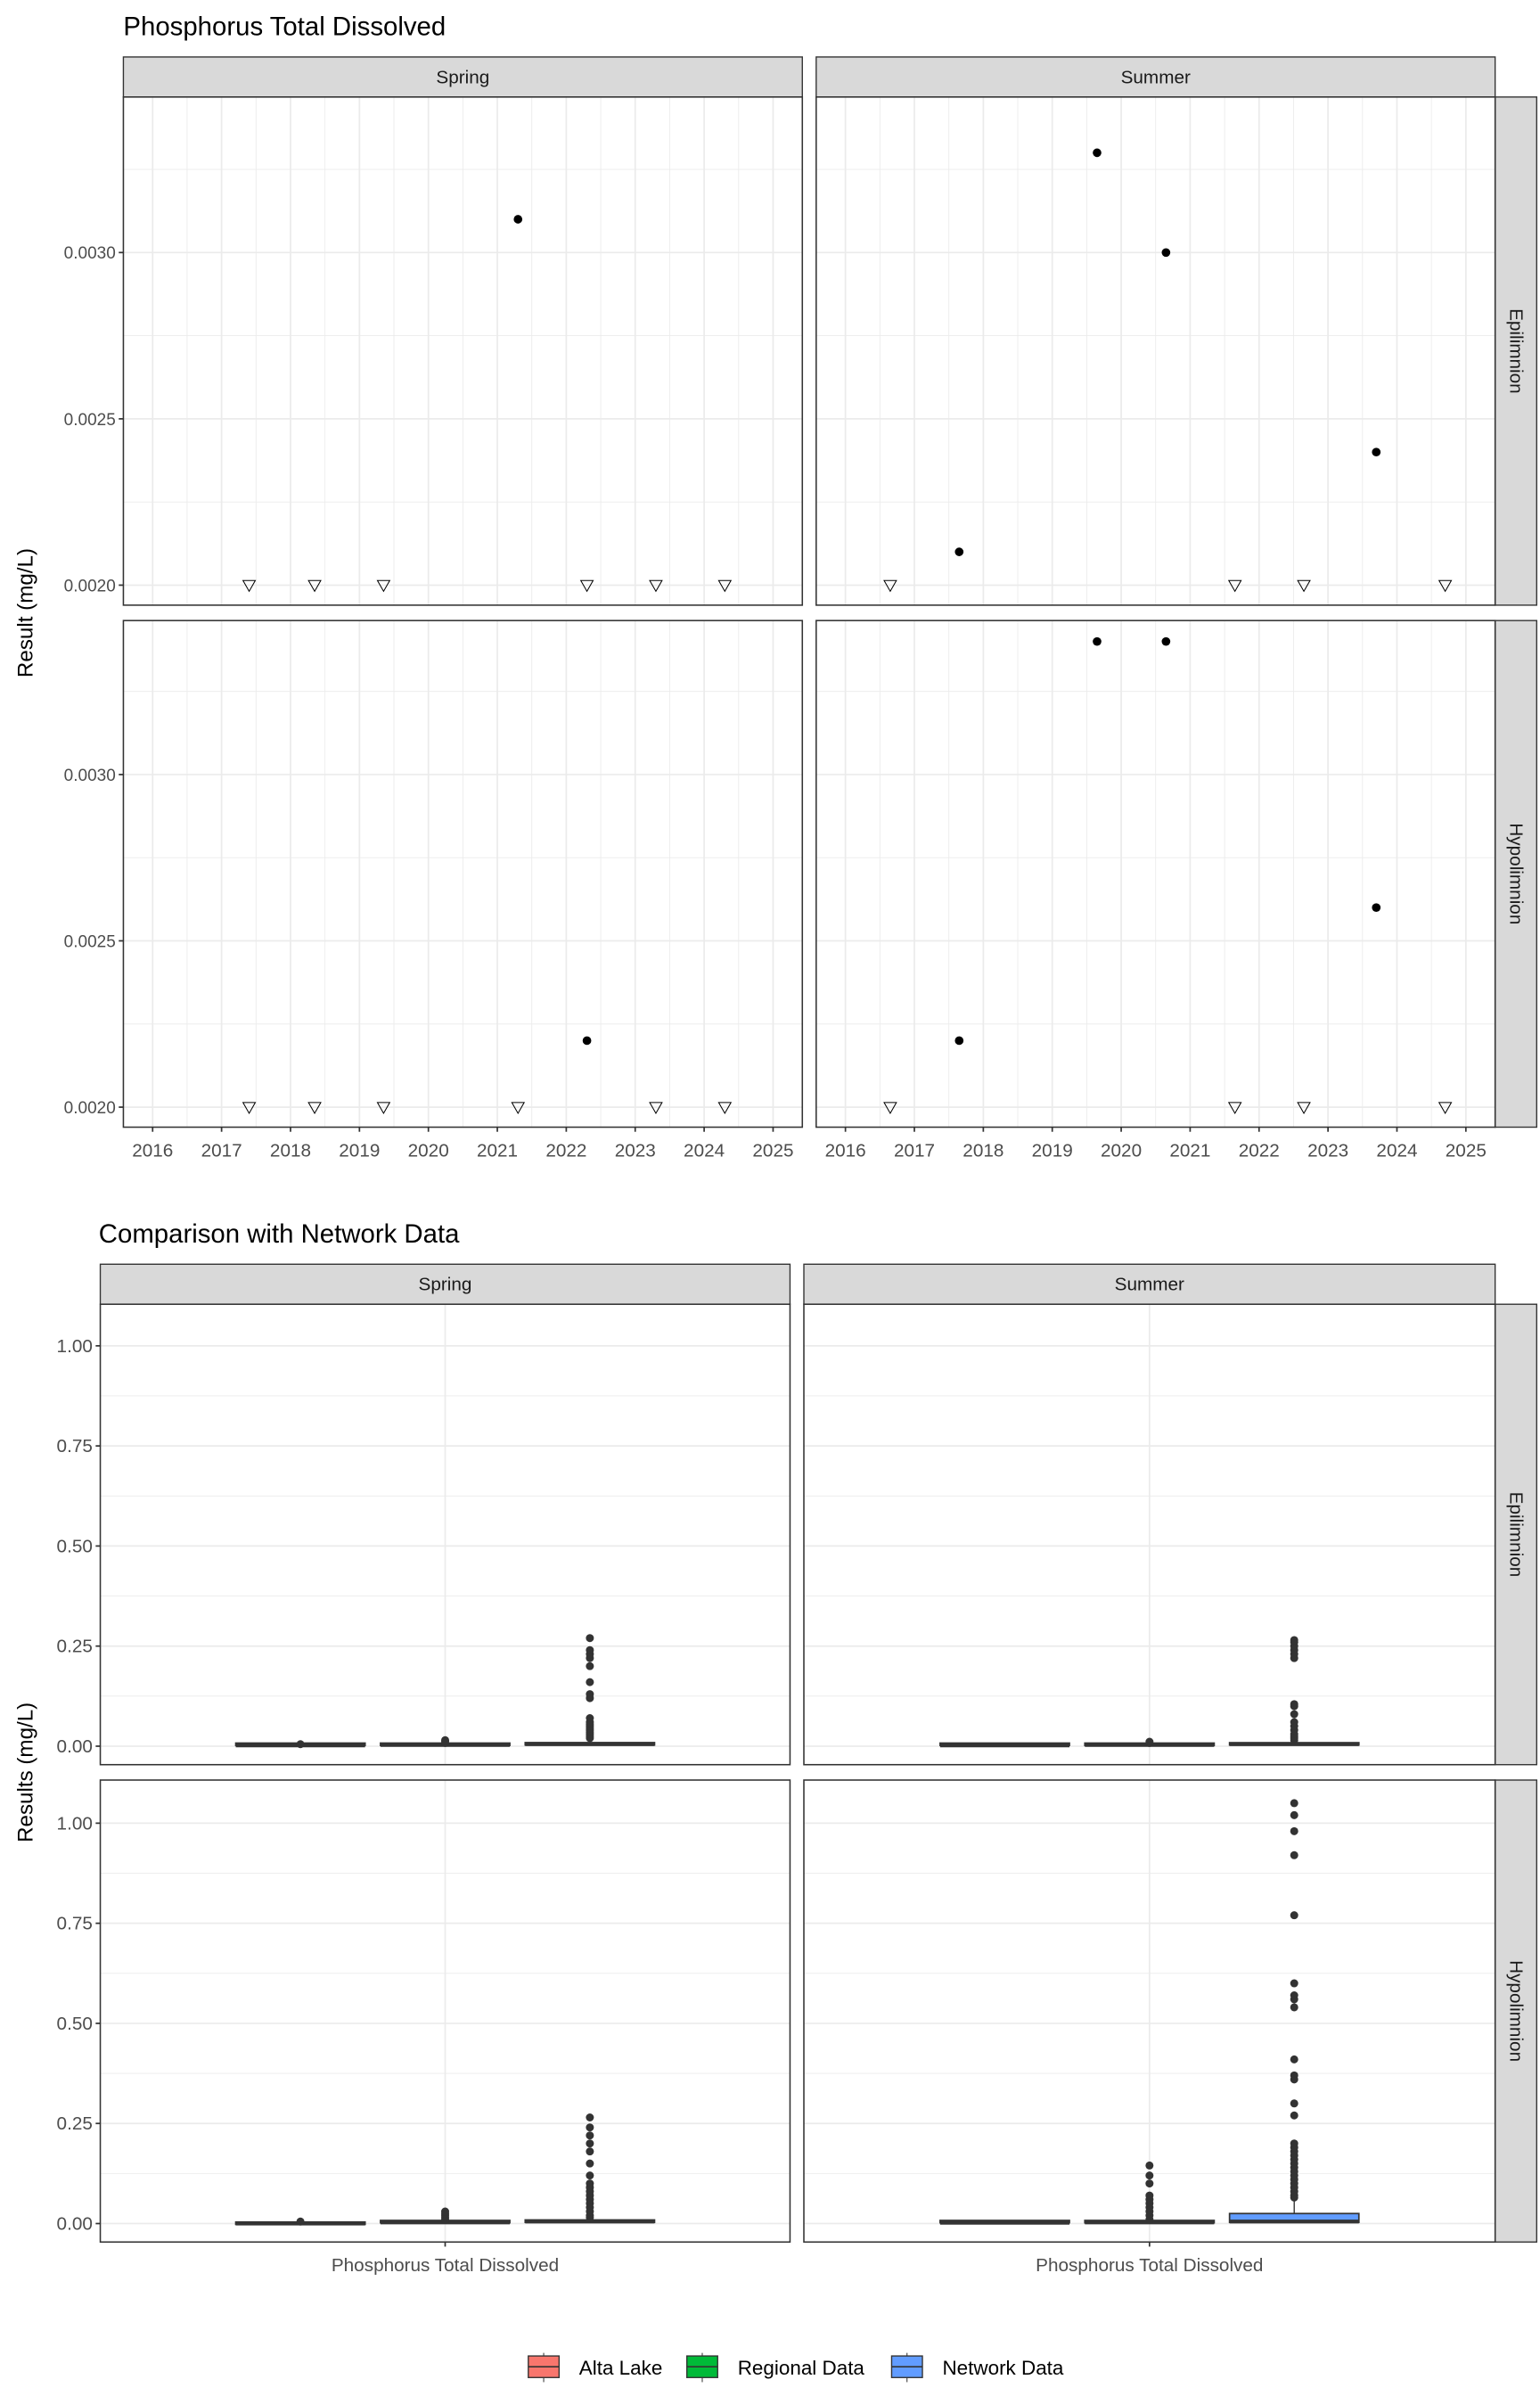 Image resolution: width=1540 pixels, height=2396 pixels. I want to click on chart-title: Comparison with Network Data, so click(279, 1234).